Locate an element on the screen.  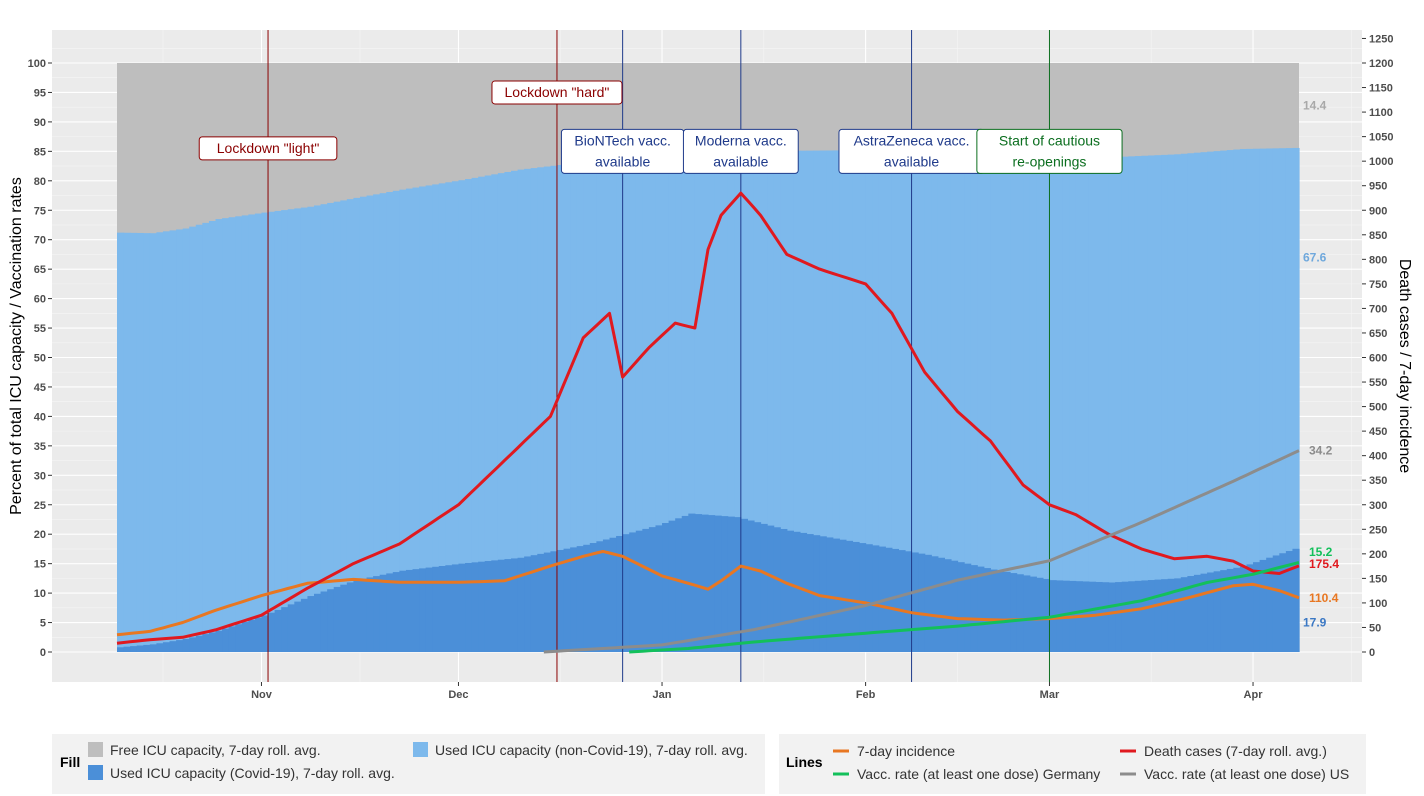
y-right-tick-label: 750 is located at coordinates (1378, 285).